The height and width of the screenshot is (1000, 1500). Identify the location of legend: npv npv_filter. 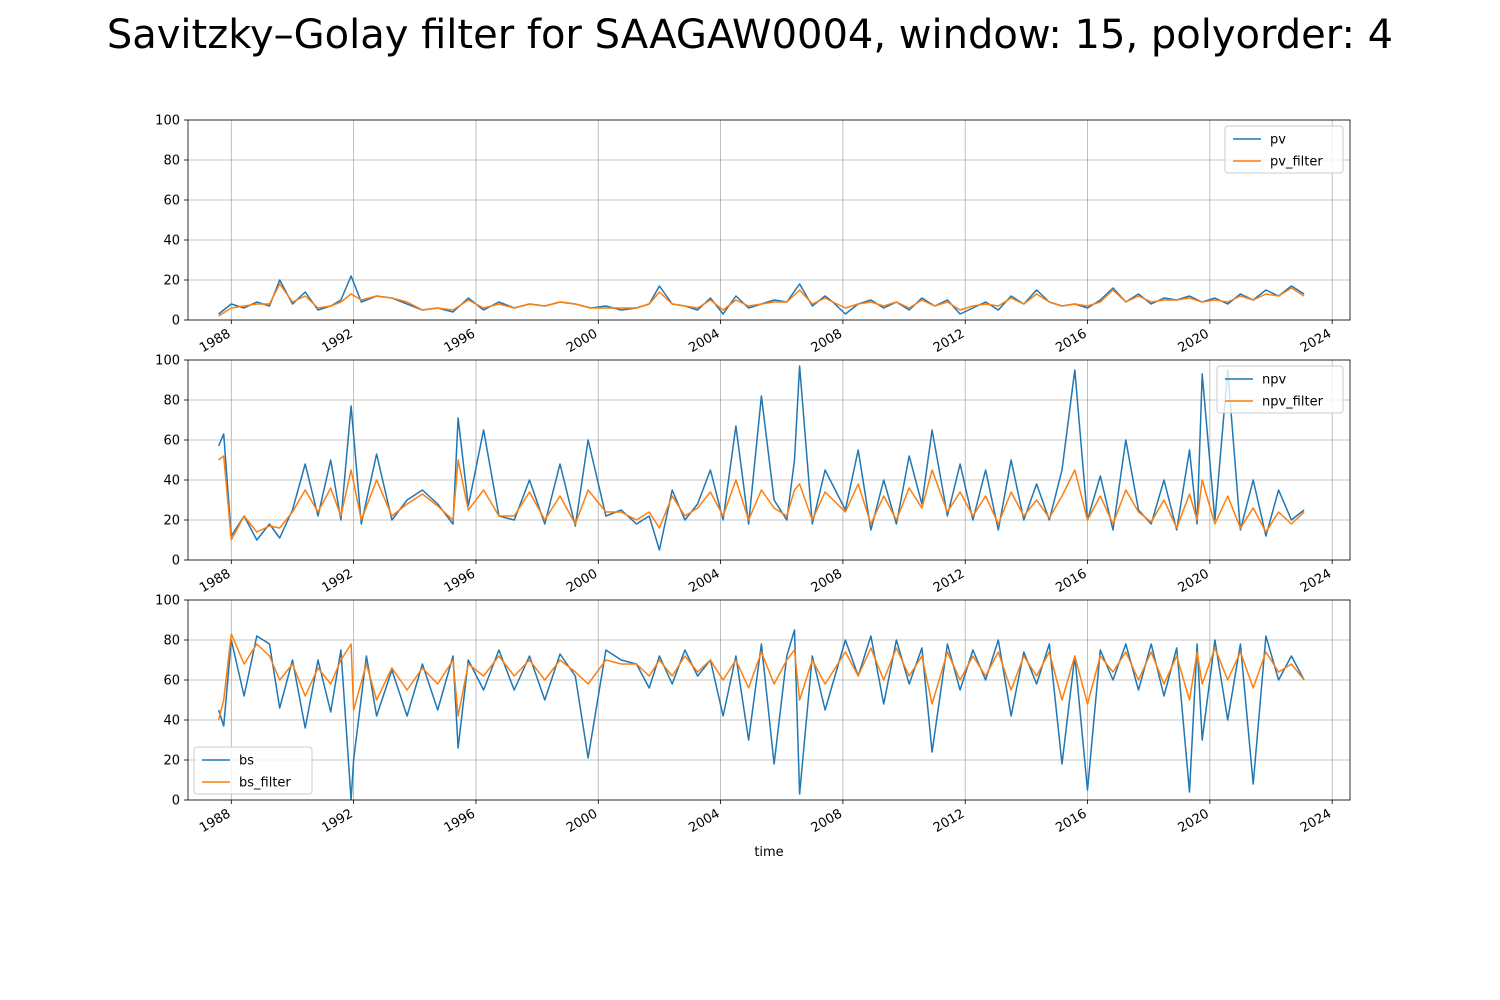
(1280, 389).